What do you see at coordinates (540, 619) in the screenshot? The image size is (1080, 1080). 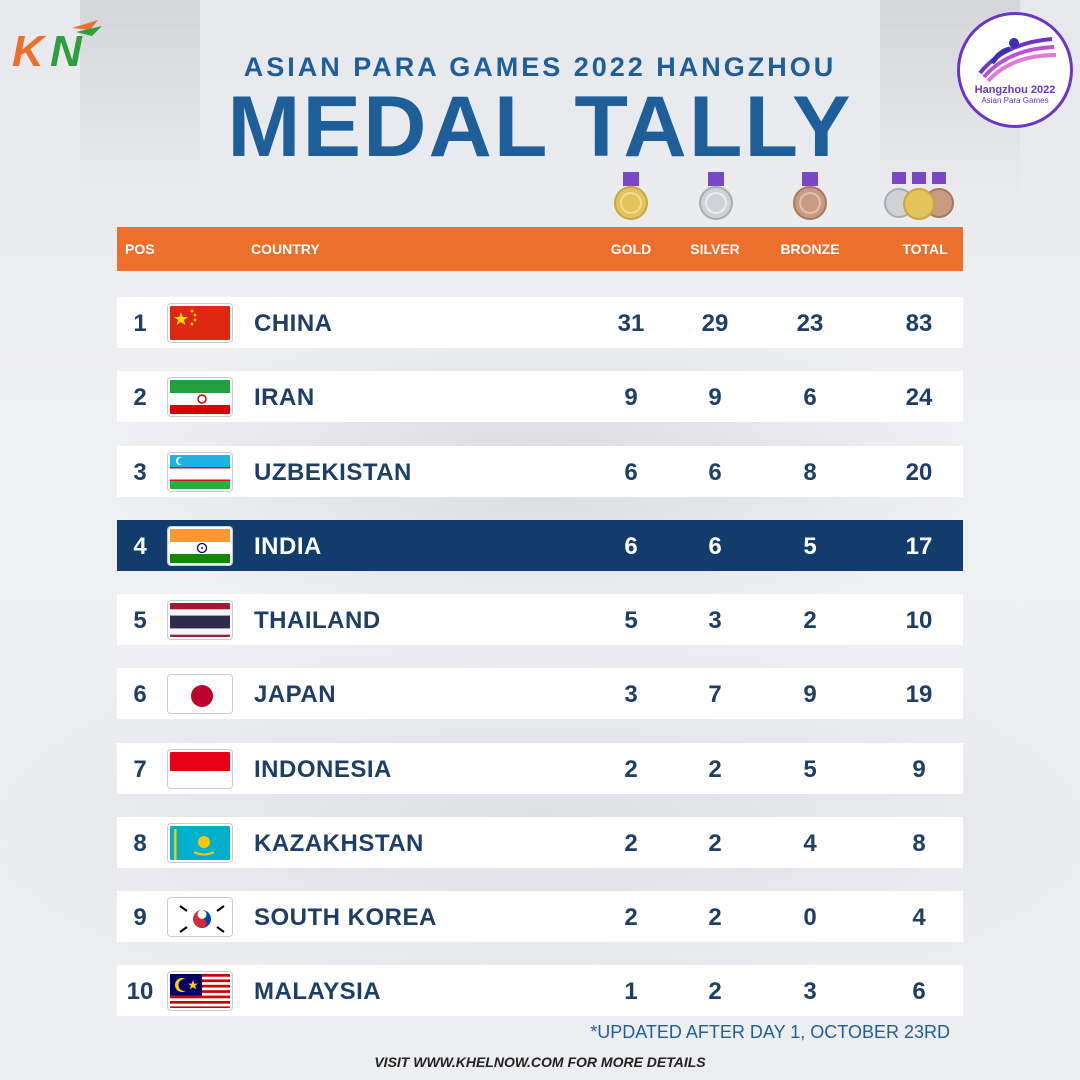 I see `table-row: 5 THAILAND 5 3 2 10` at bounding box center [540, 619].